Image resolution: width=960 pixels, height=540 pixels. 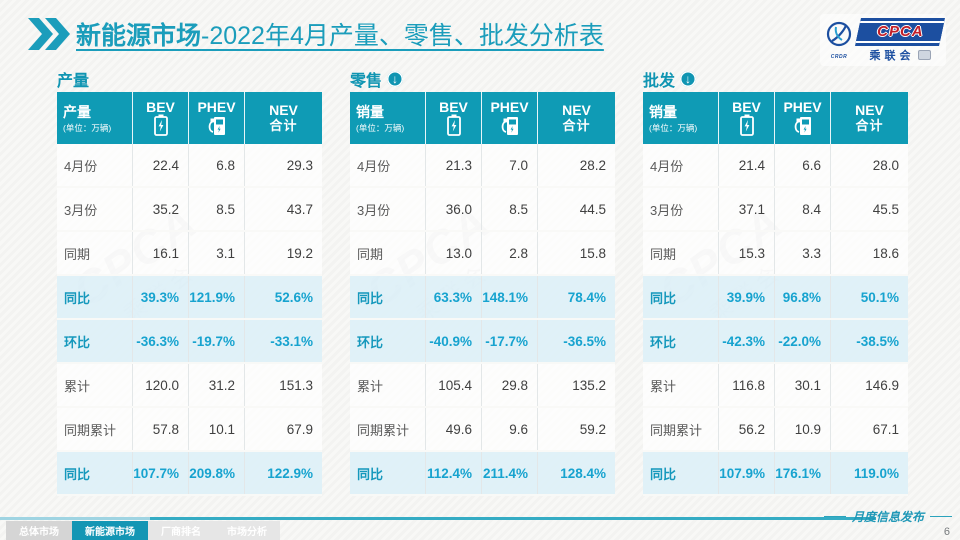 What do you see at coordinates (775, 210) in the screenshot?
I see `table-row: 3月份 37.1 8.4 45.5` at bounding box center [775, 210].